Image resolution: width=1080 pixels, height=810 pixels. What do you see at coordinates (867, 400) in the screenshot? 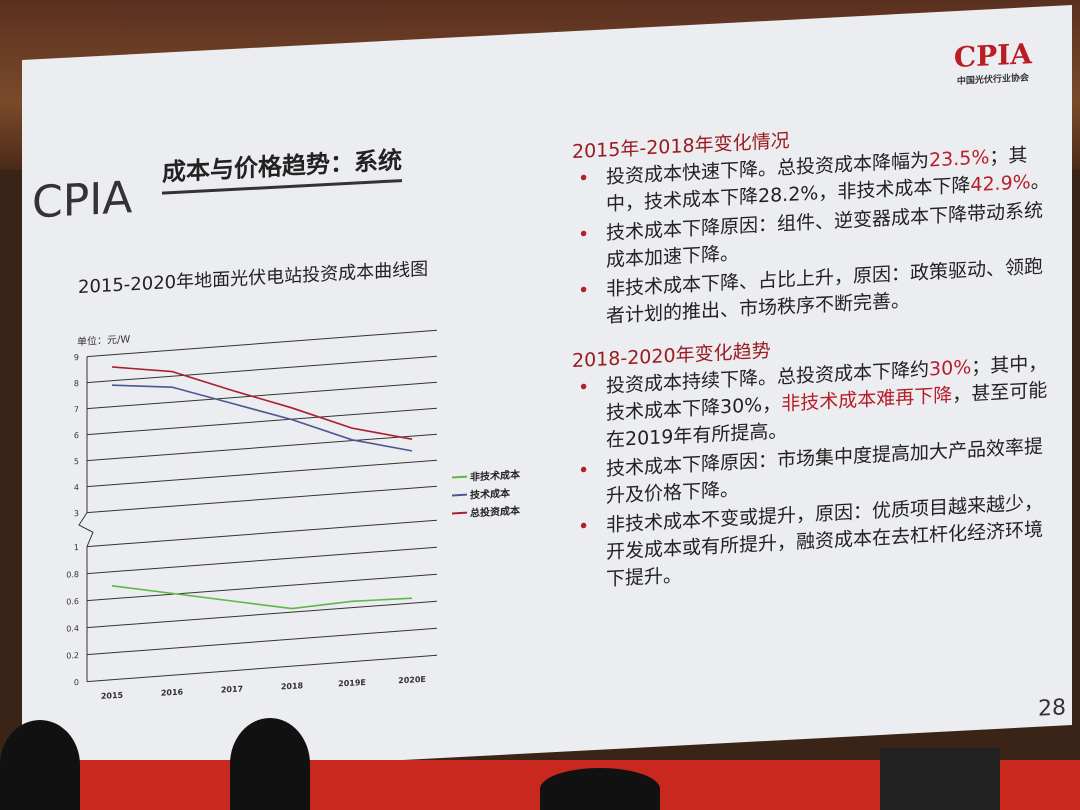
I see `highlight-text: 非技术成本难再下降` at bounding box center [867, 400].